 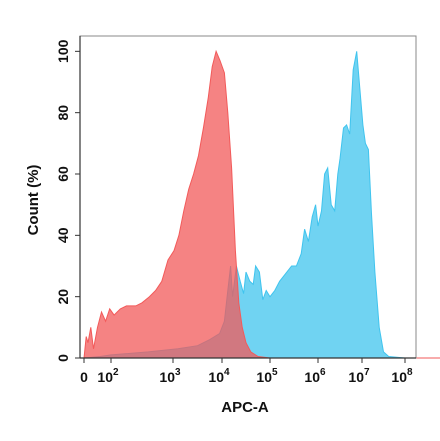 I want to click on x-tick-label: 0, so click(x=84, y=377).